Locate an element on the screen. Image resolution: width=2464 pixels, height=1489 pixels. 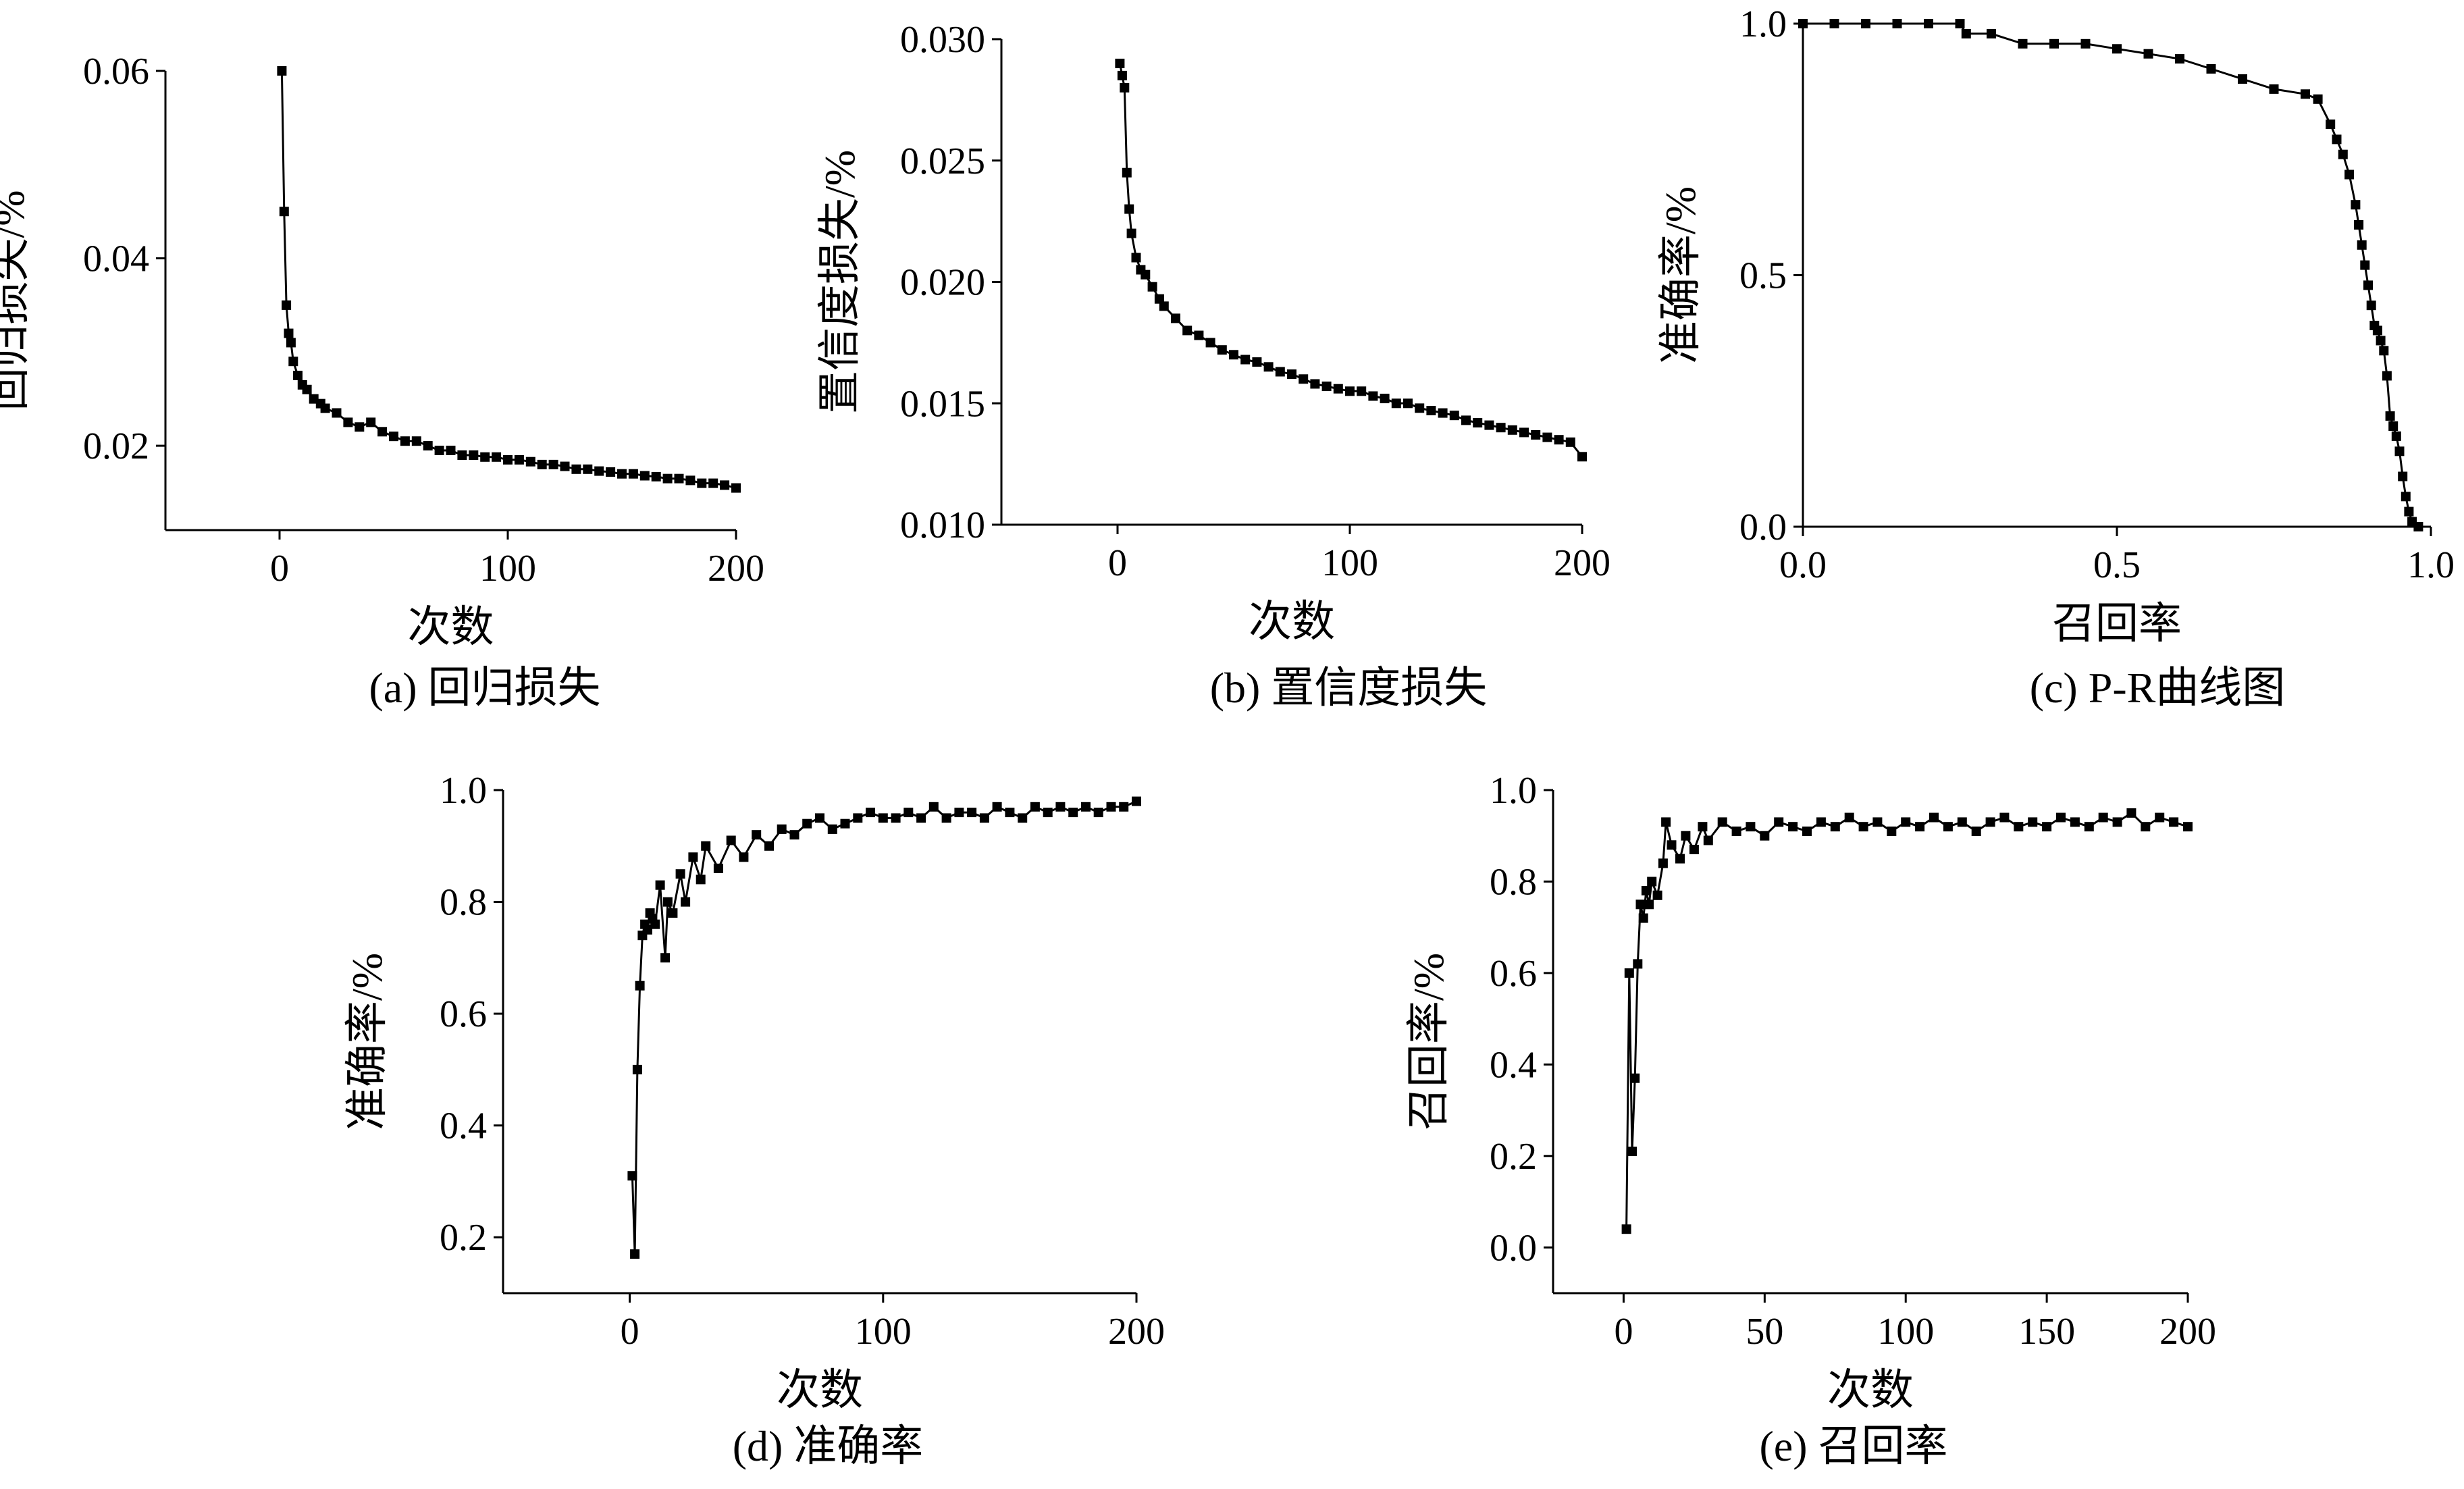
y-axis-title: 准确率/% is located at coordinates (1680, 275).